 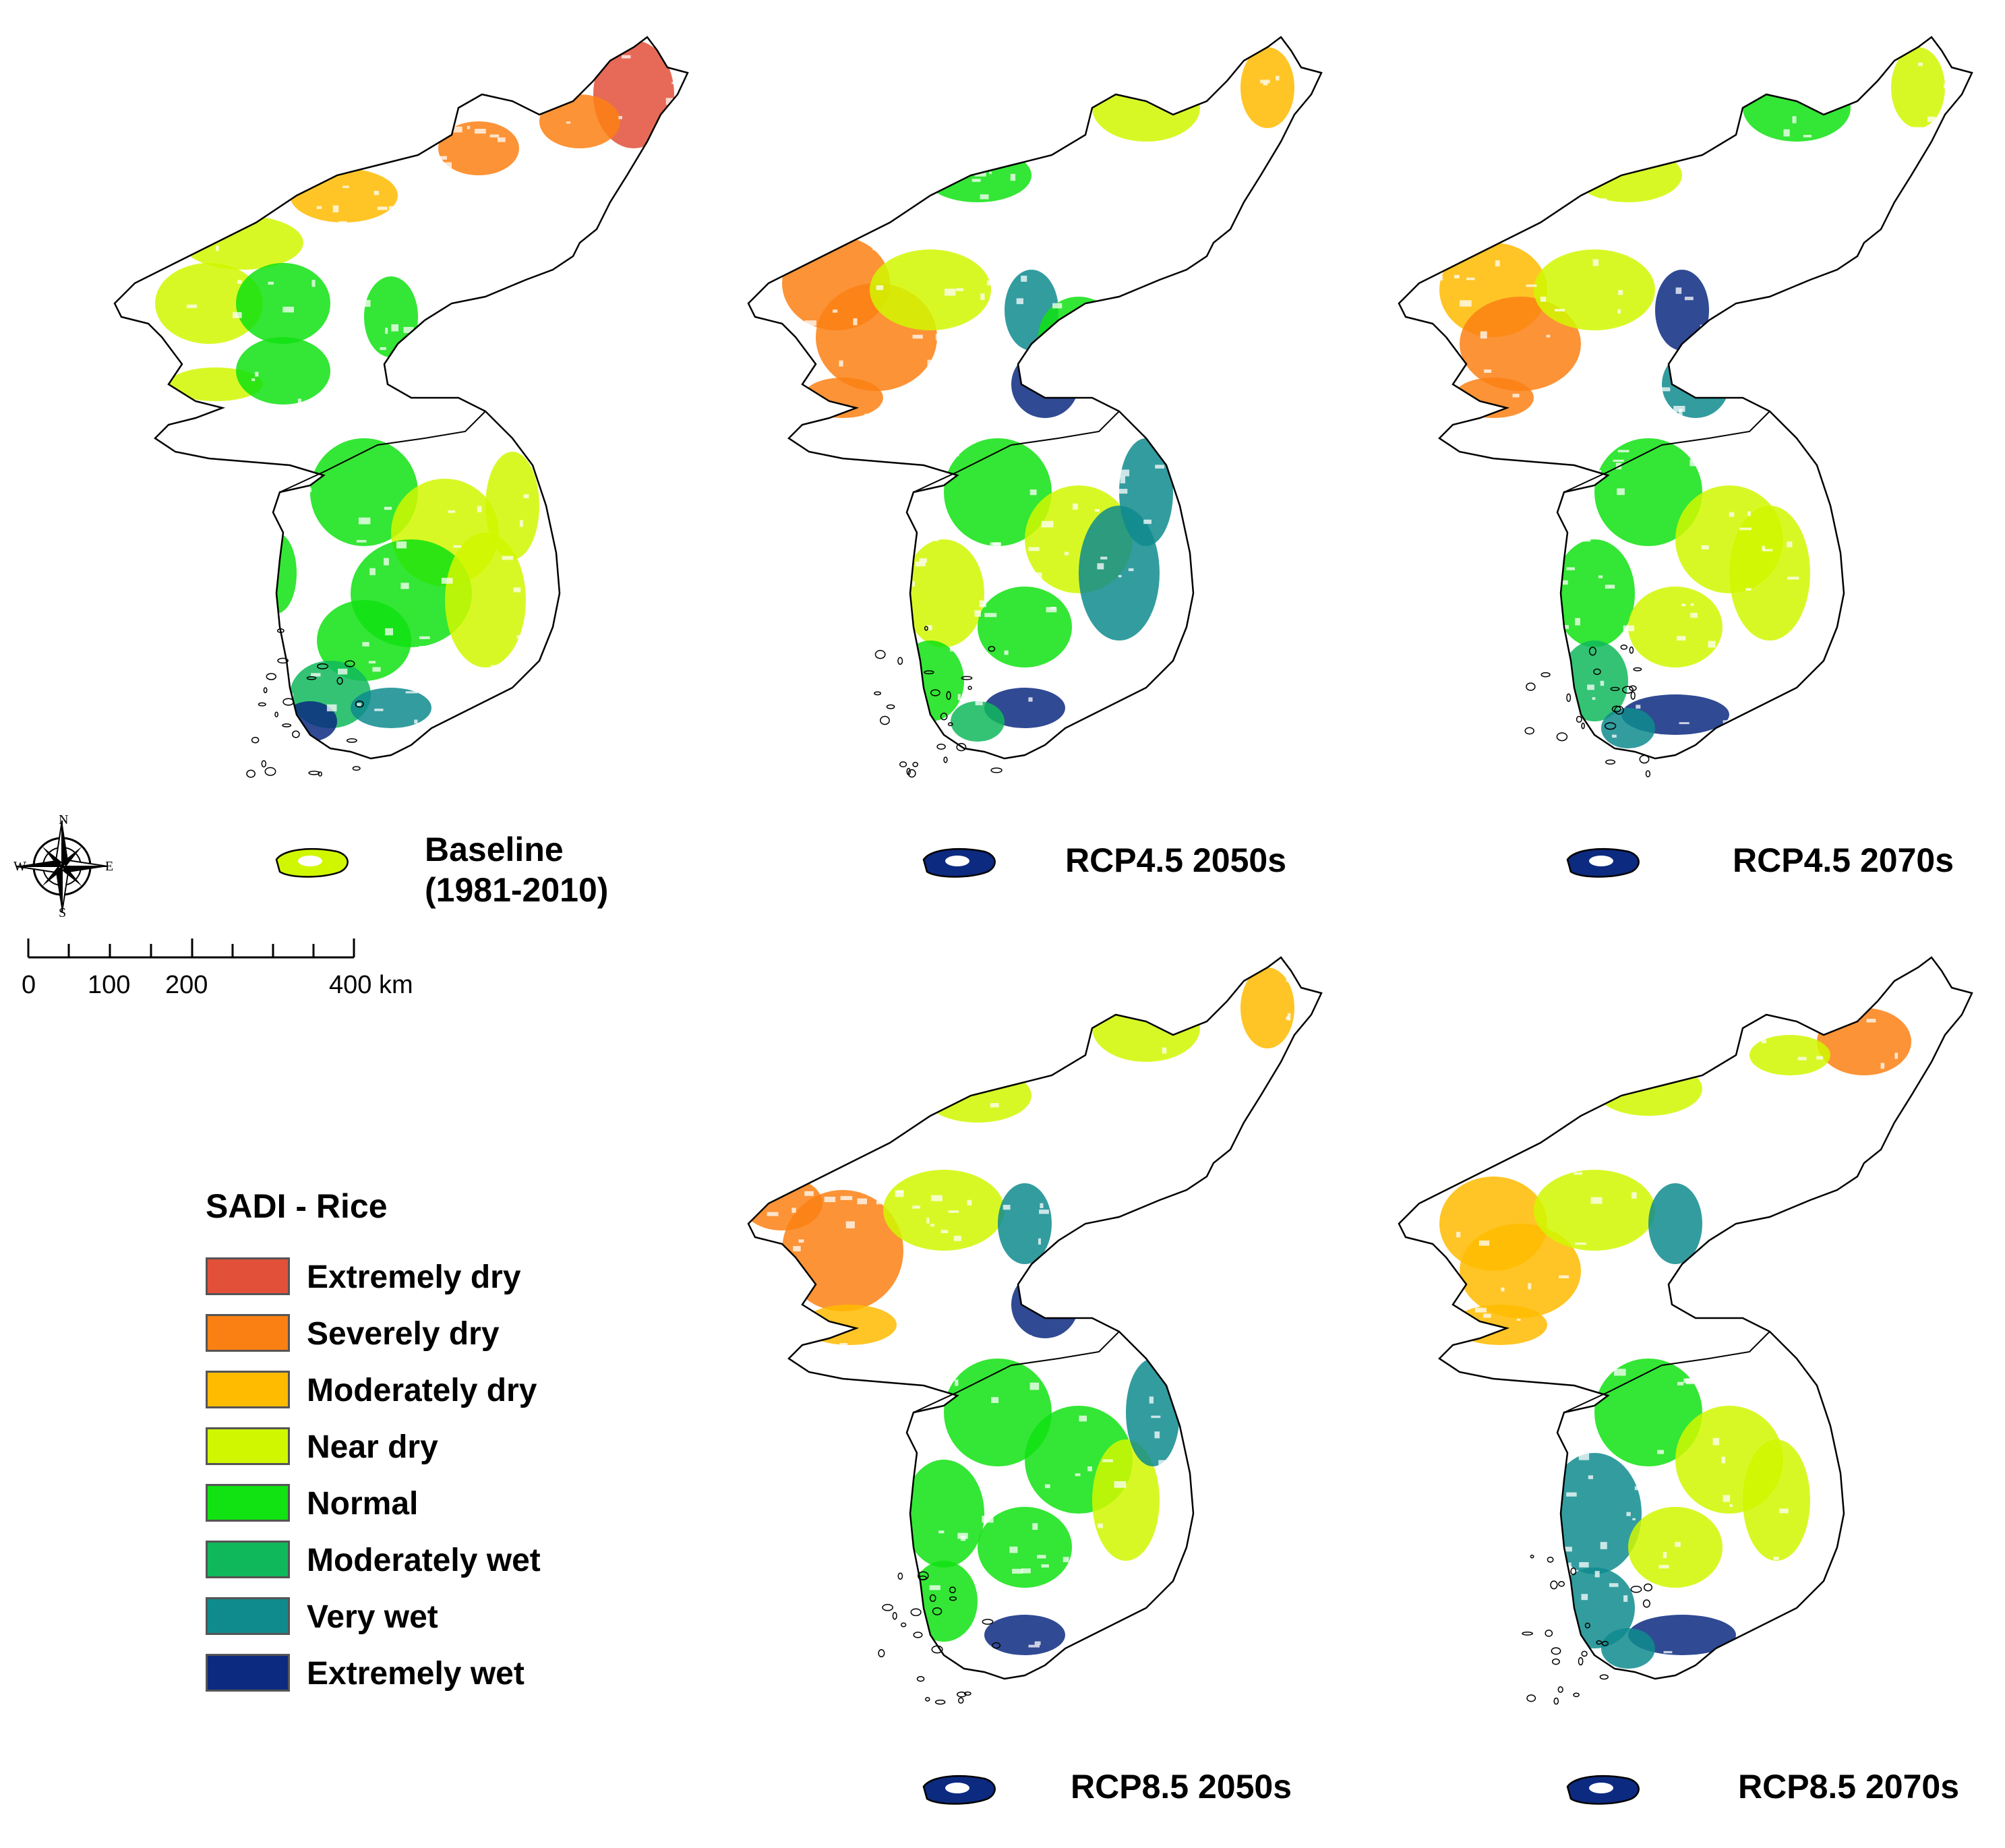 I want to click on jeju-island-rcp45-2070, so click(x=1603, y=863).